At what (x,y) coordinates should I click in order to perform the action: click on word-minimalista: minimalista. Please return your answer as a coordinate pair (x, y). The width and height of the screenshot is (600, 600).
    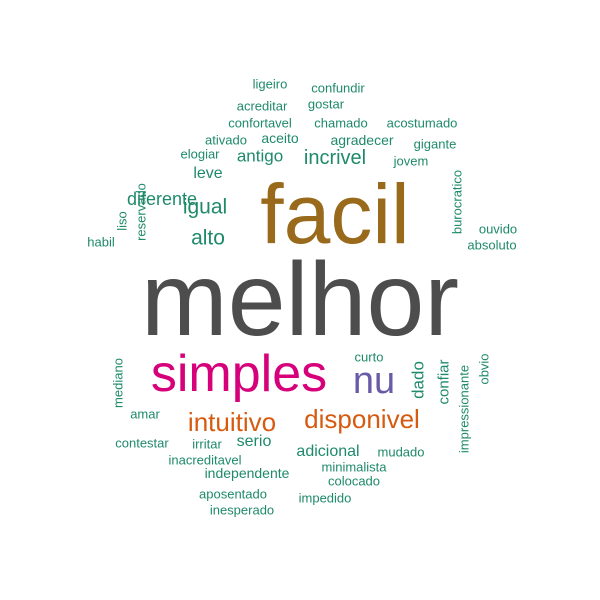
    Looking at the image, I should click on (354, 467).